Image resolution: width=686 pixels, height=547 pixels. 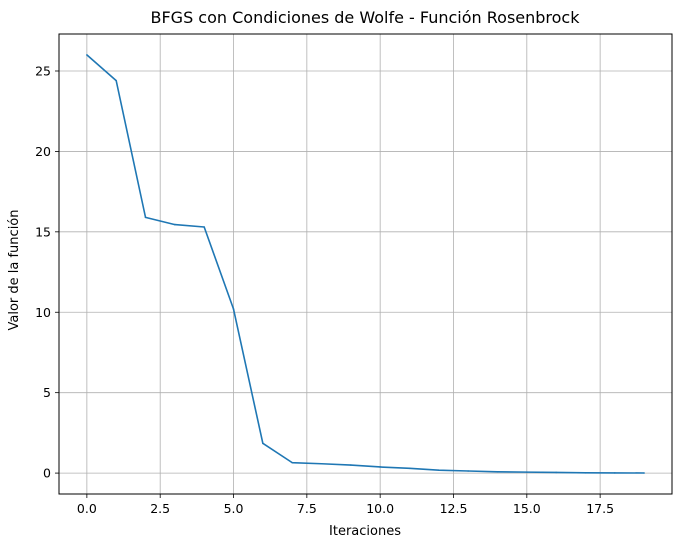 What do you see at coordinates (365, 531) in the screenshot?
I see `x-axis-label: Iteraciones` at bounding box center [365, 531].